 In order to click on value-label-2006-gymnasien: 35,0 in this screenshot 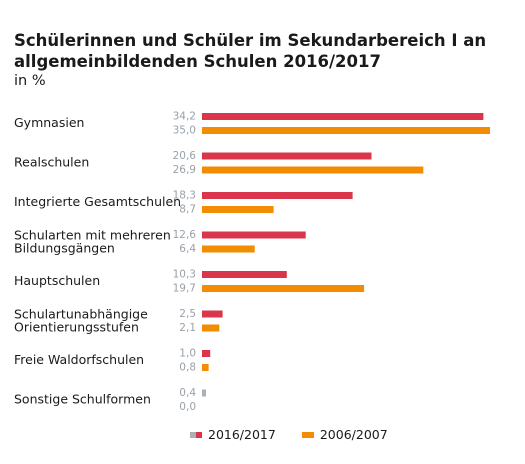, I will do `click(184, 131)`.